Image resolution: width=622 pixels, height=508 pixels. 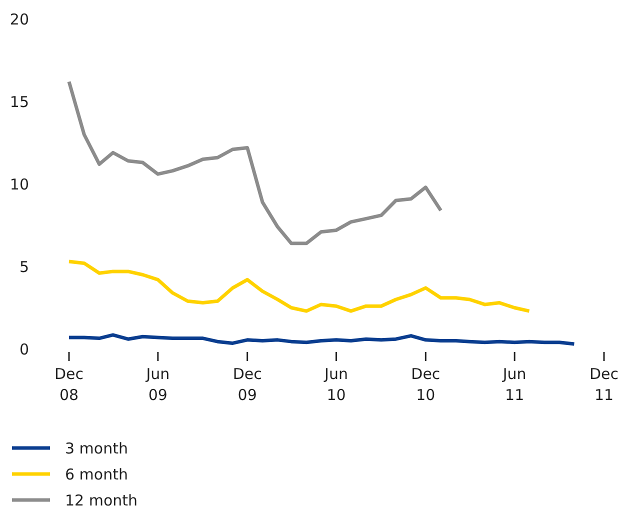 What do you see at coordinates (101, 499) in the screenshot?
I see `legend-label: 12 month` at bounding box center [101, 499].